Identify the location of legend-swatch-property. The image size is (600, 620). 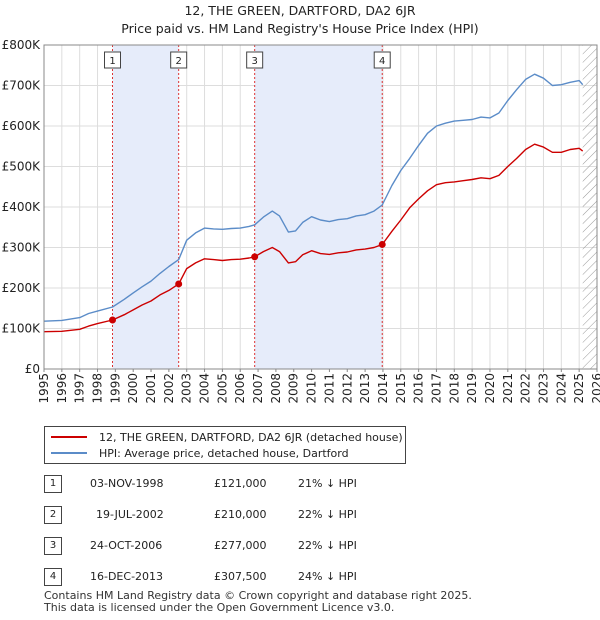
(69, 437).